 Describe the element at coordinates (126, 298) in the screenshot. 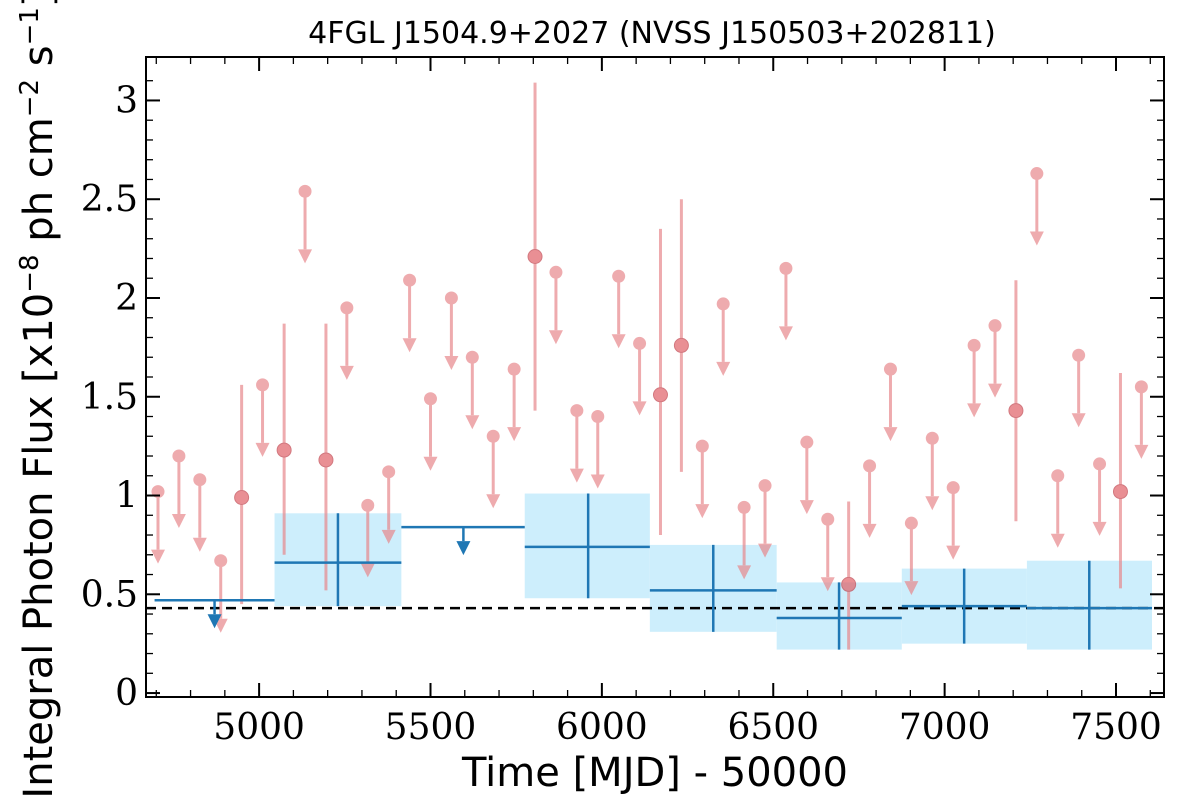

I see `y-tick-label: 2` at that location.